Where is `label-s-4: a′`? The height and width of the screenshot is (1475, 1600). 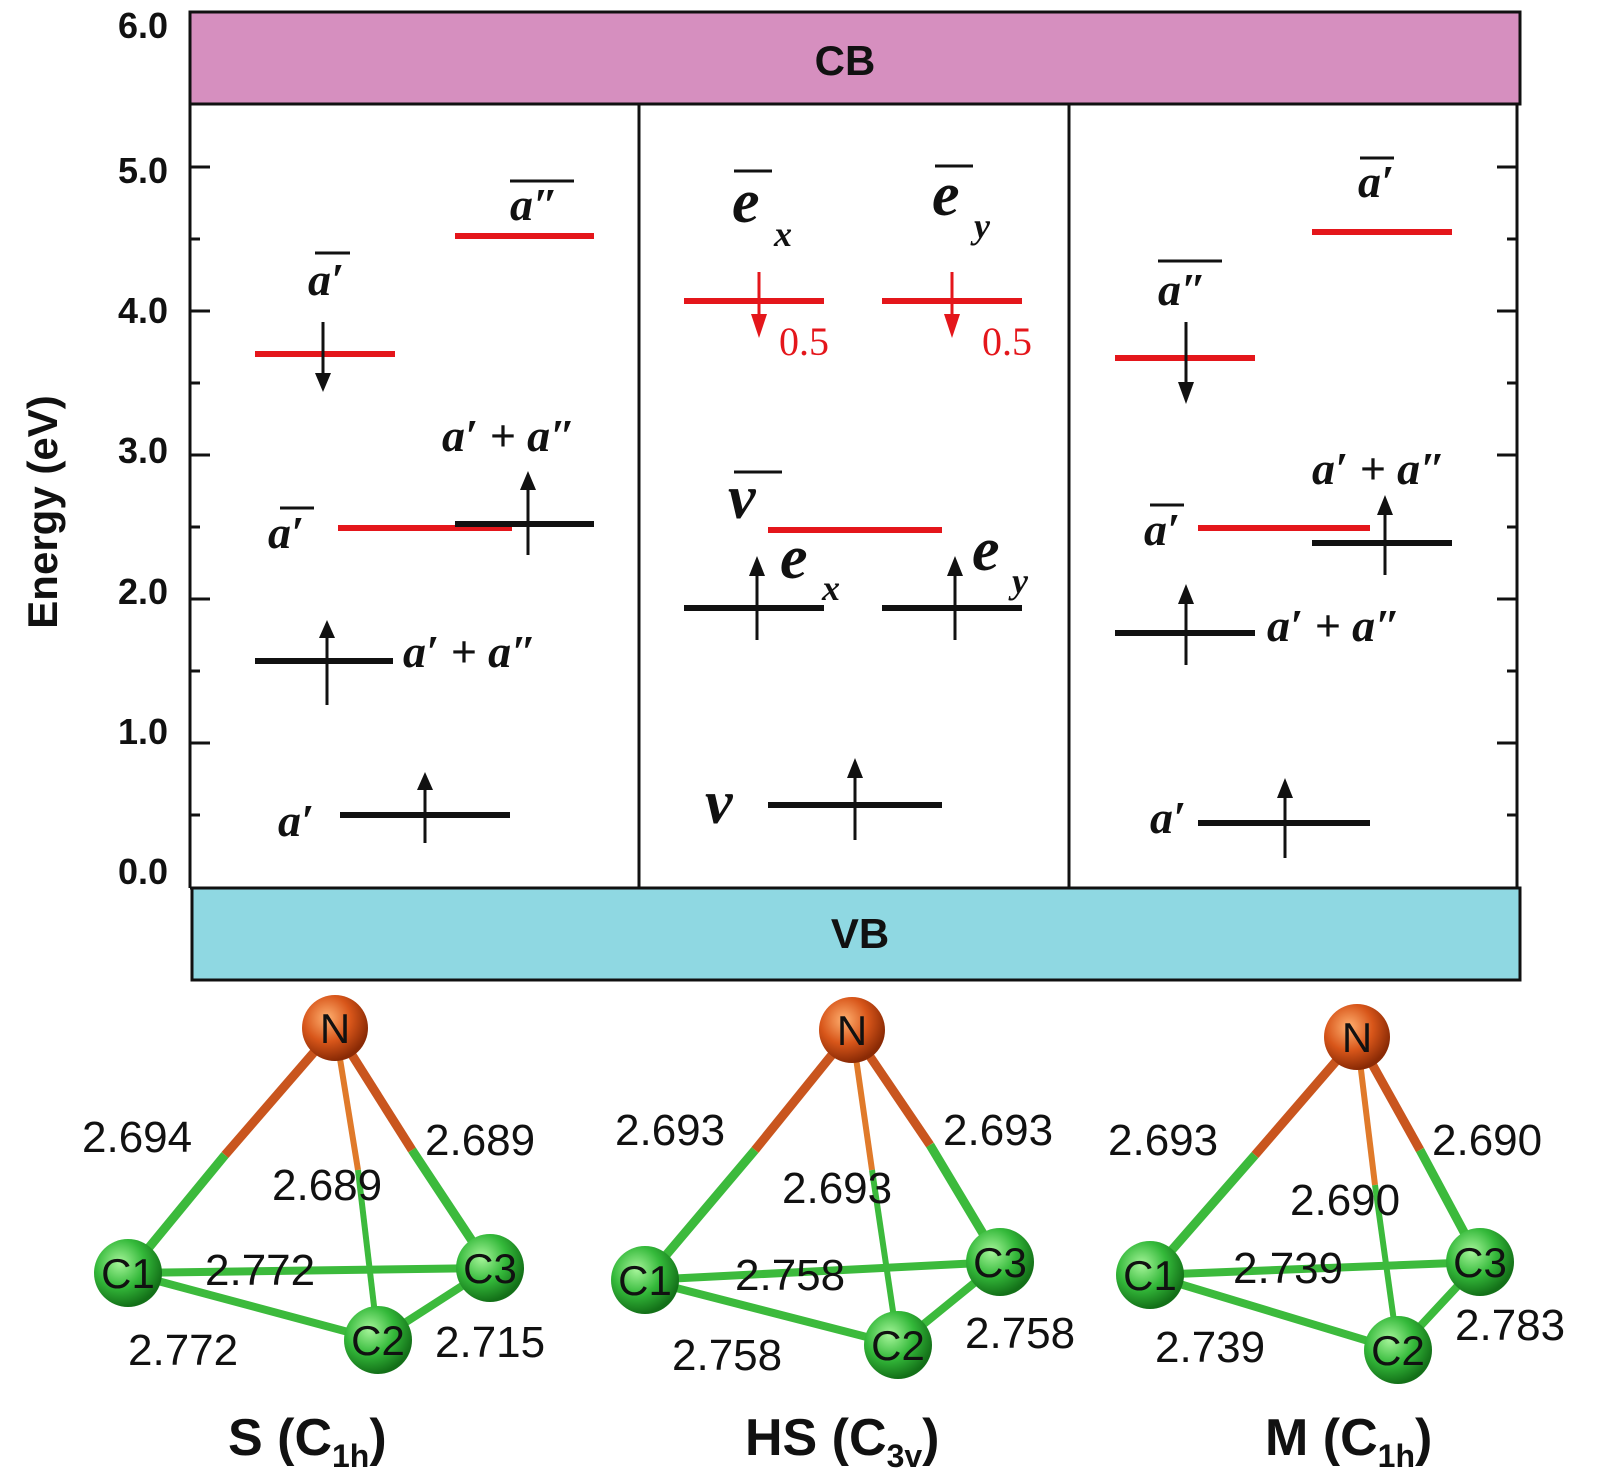
label-s-4: a′ is located at coordinates (326, 279).